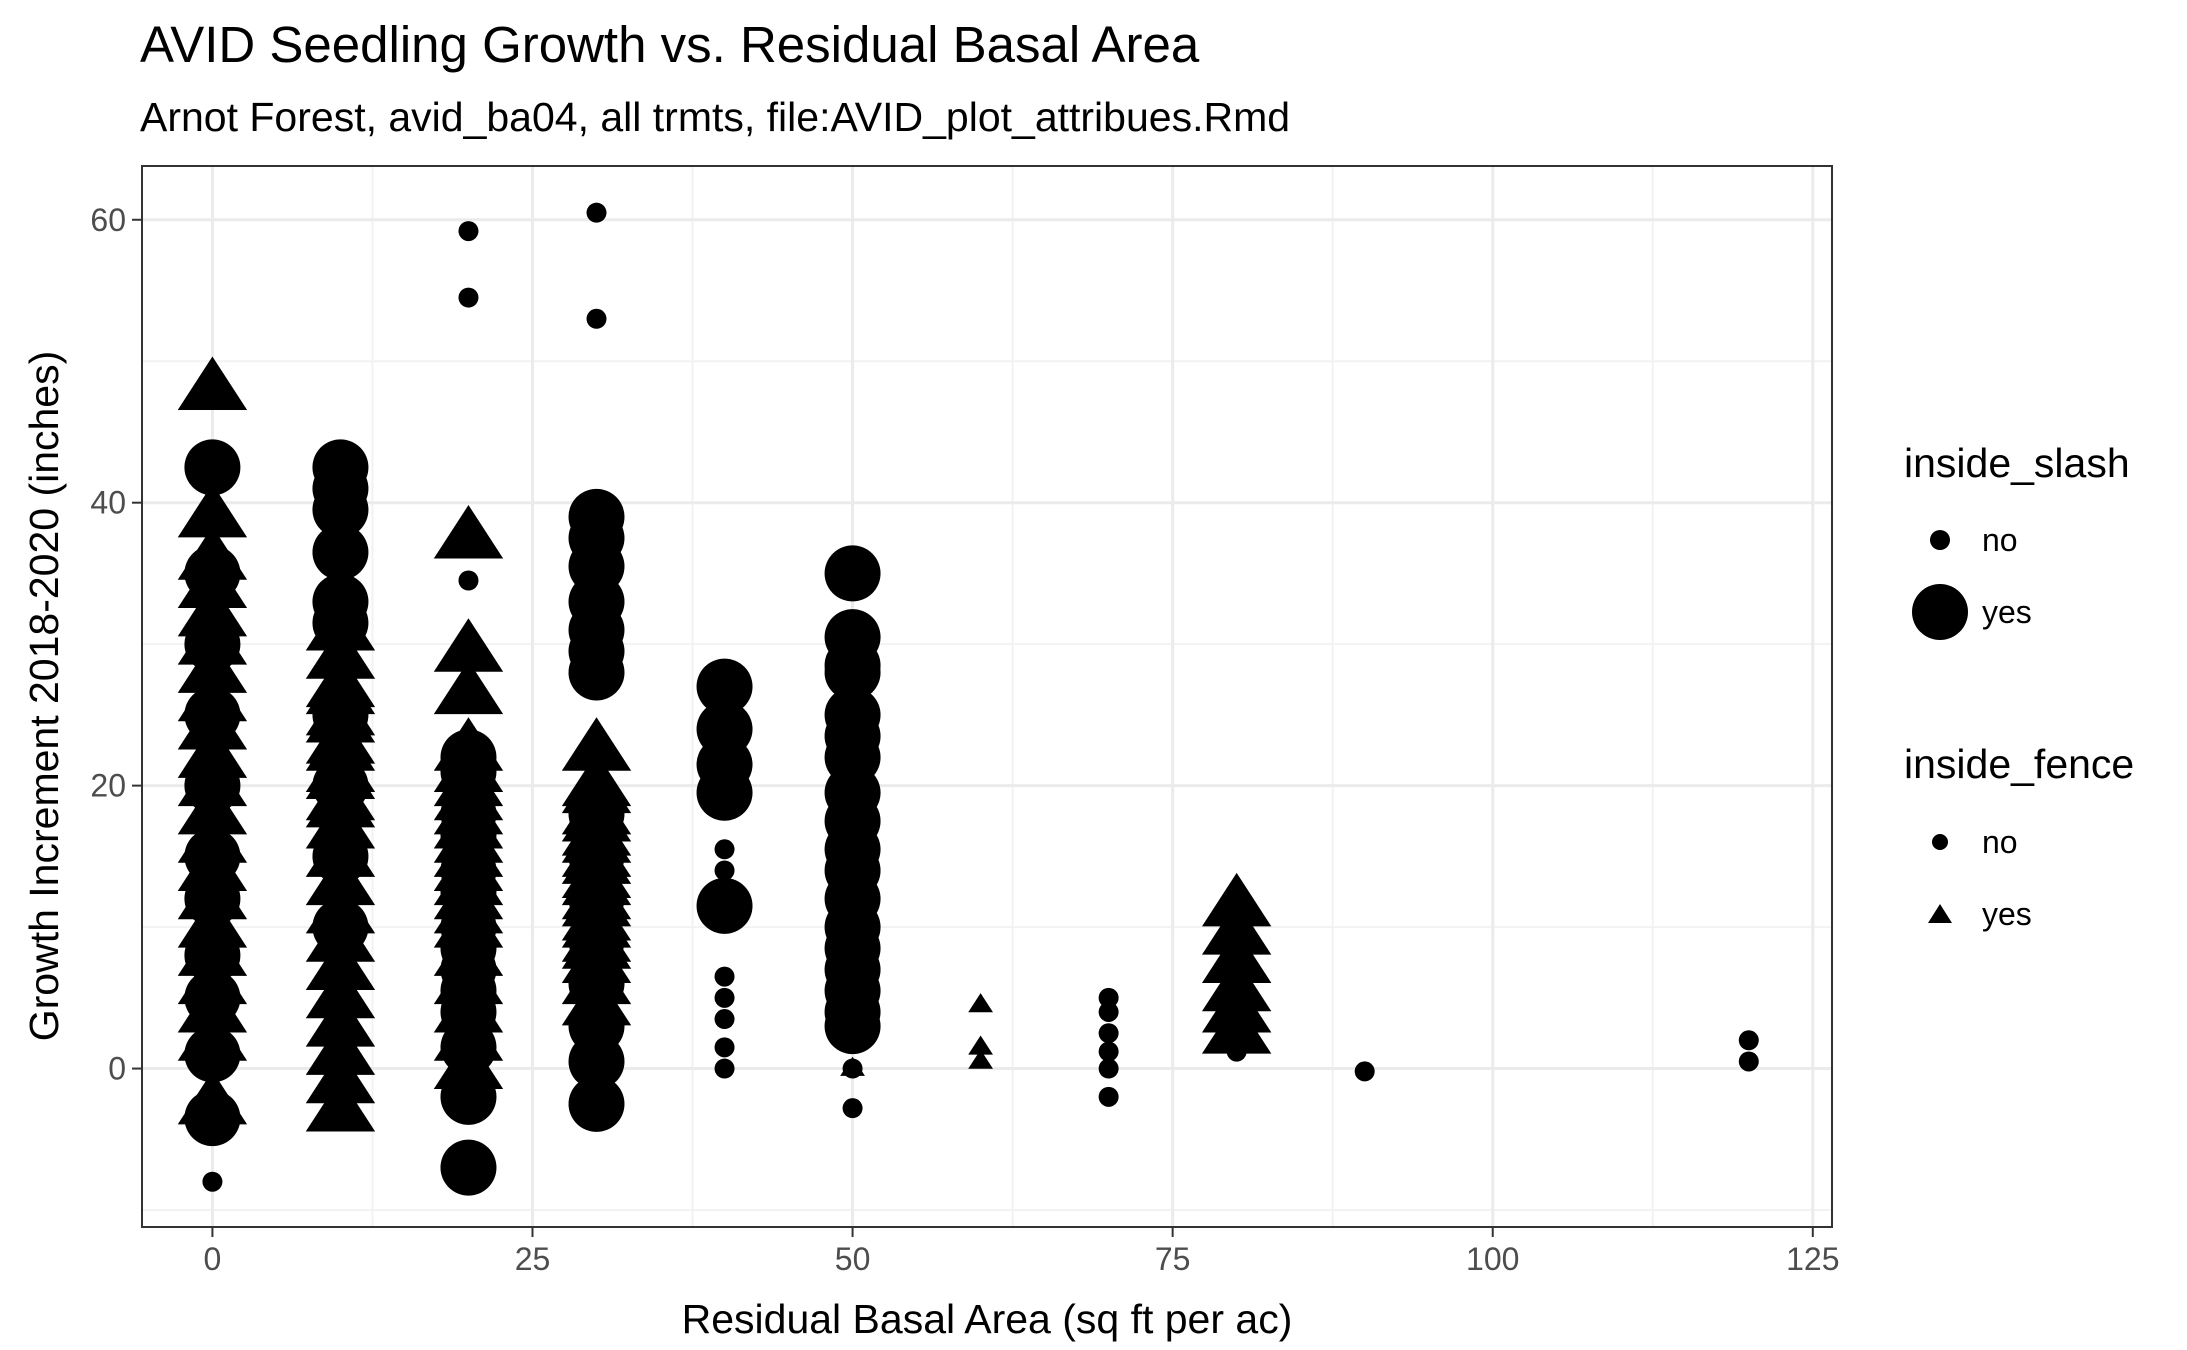 The height and width of the screenshot is (1350, 2187). What do you see at coordinates (108, 220) in the screenshot?
I see `y-tick-label: 60` at bounding box center [108, 220].